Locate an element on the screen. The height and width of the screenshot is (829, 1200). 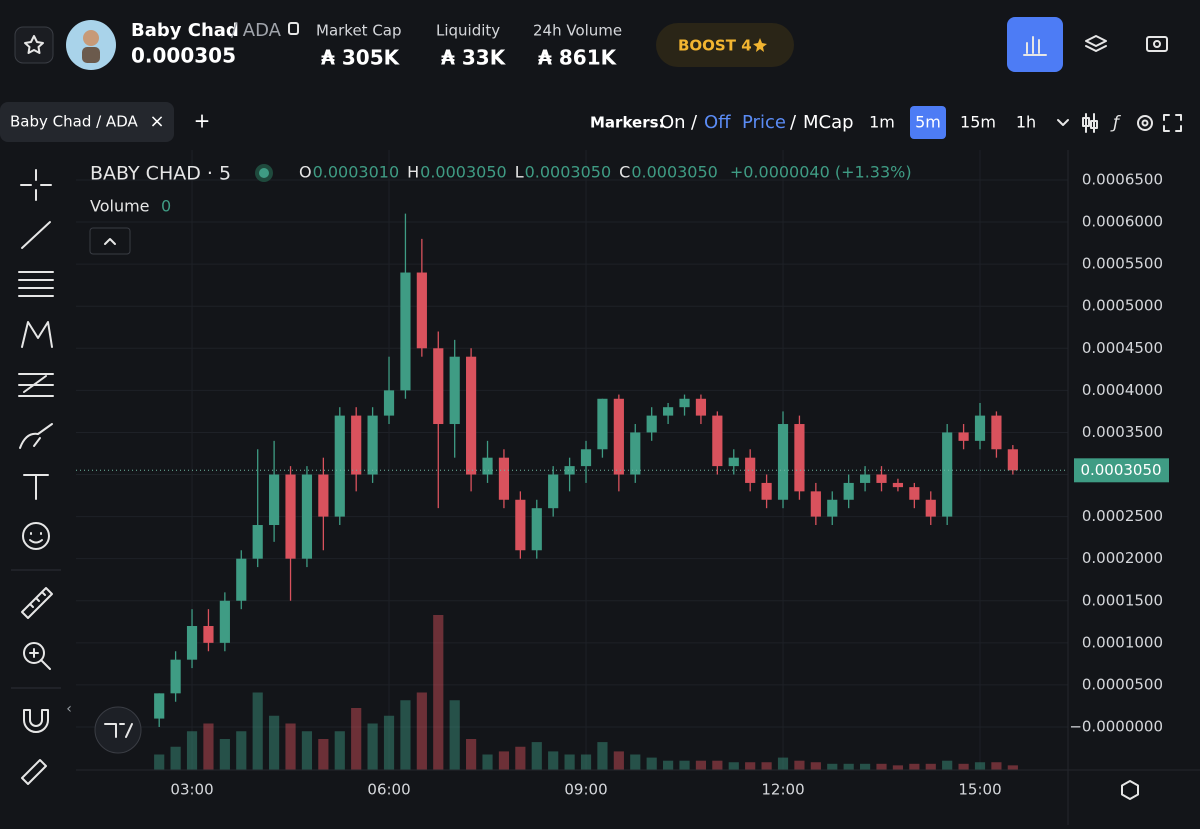
zoom-handle is located at coordinates (40, 659).